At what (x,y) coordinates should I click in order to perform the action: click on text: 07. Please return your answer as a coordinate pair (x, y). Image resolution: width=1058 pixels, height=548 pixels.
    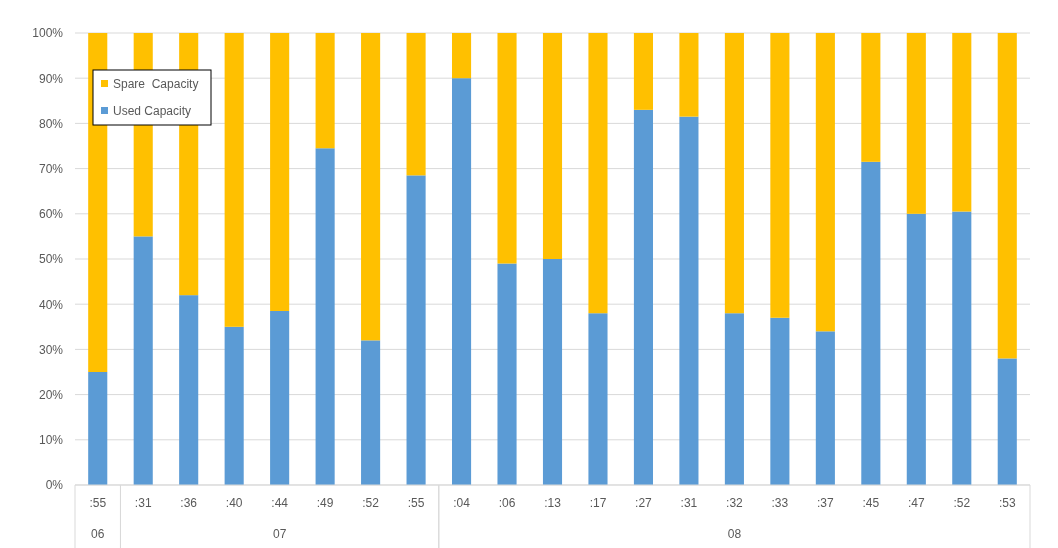
    Looking at the image, I should click on (279, 534).